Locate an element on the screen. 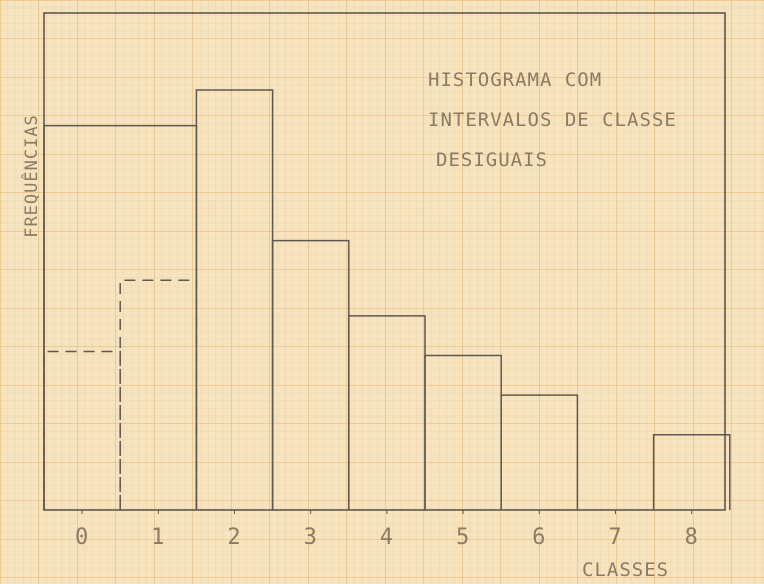  x-tick-label-8: 8 is located at coordinates (692, 537).